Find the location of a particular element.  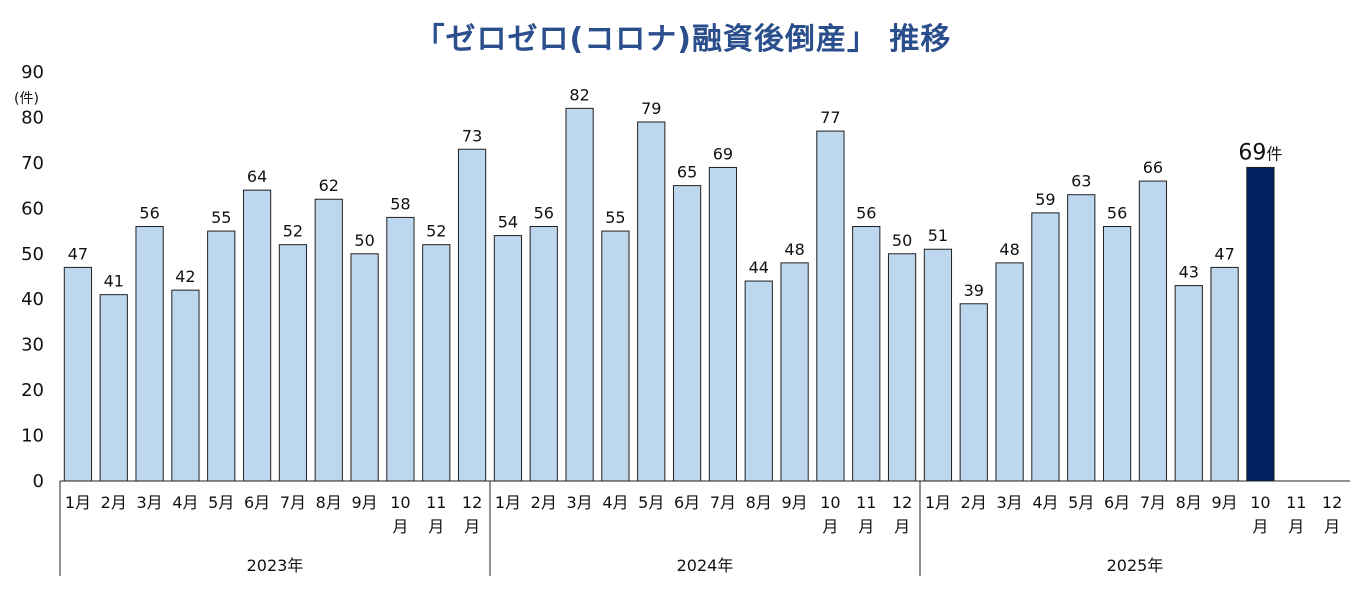

y-tick-label: 90 is located at coordinates (32, 72).